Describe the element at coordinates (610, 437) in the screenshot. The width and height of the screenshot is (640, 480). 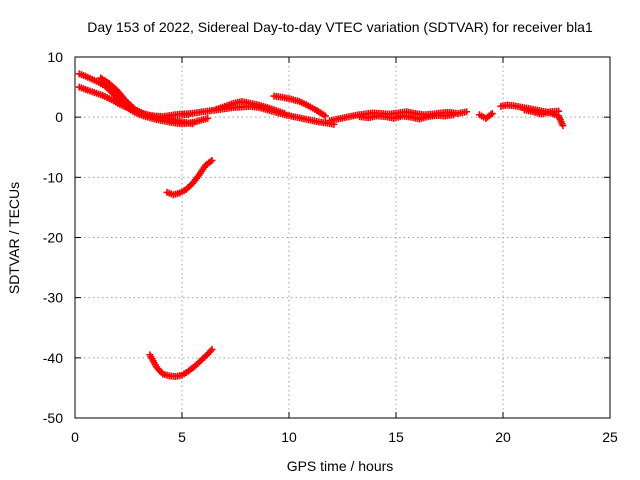
I see `x-tick-label: 25` at that location.